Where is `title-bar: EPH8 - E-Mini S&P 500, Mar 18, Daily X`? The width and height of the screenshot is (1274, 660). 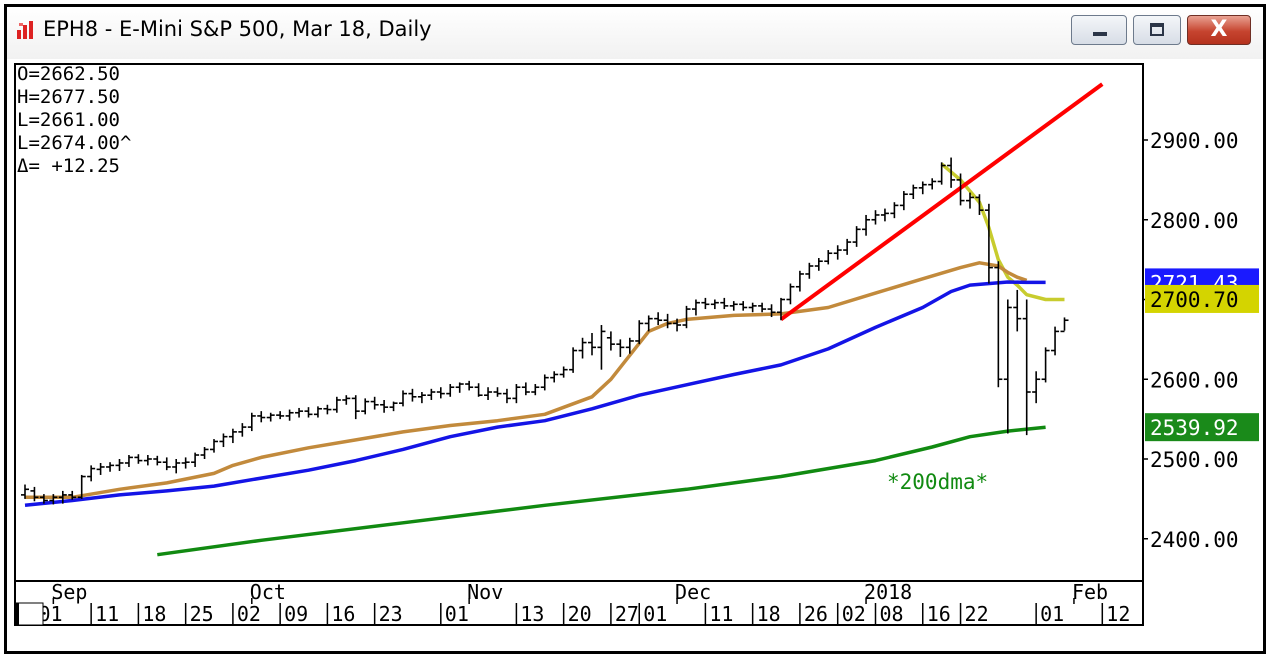
title-bar: EPH8 - E-Mini S&P 500, Mar 18, Daily X is located at coordinates (635, 33).